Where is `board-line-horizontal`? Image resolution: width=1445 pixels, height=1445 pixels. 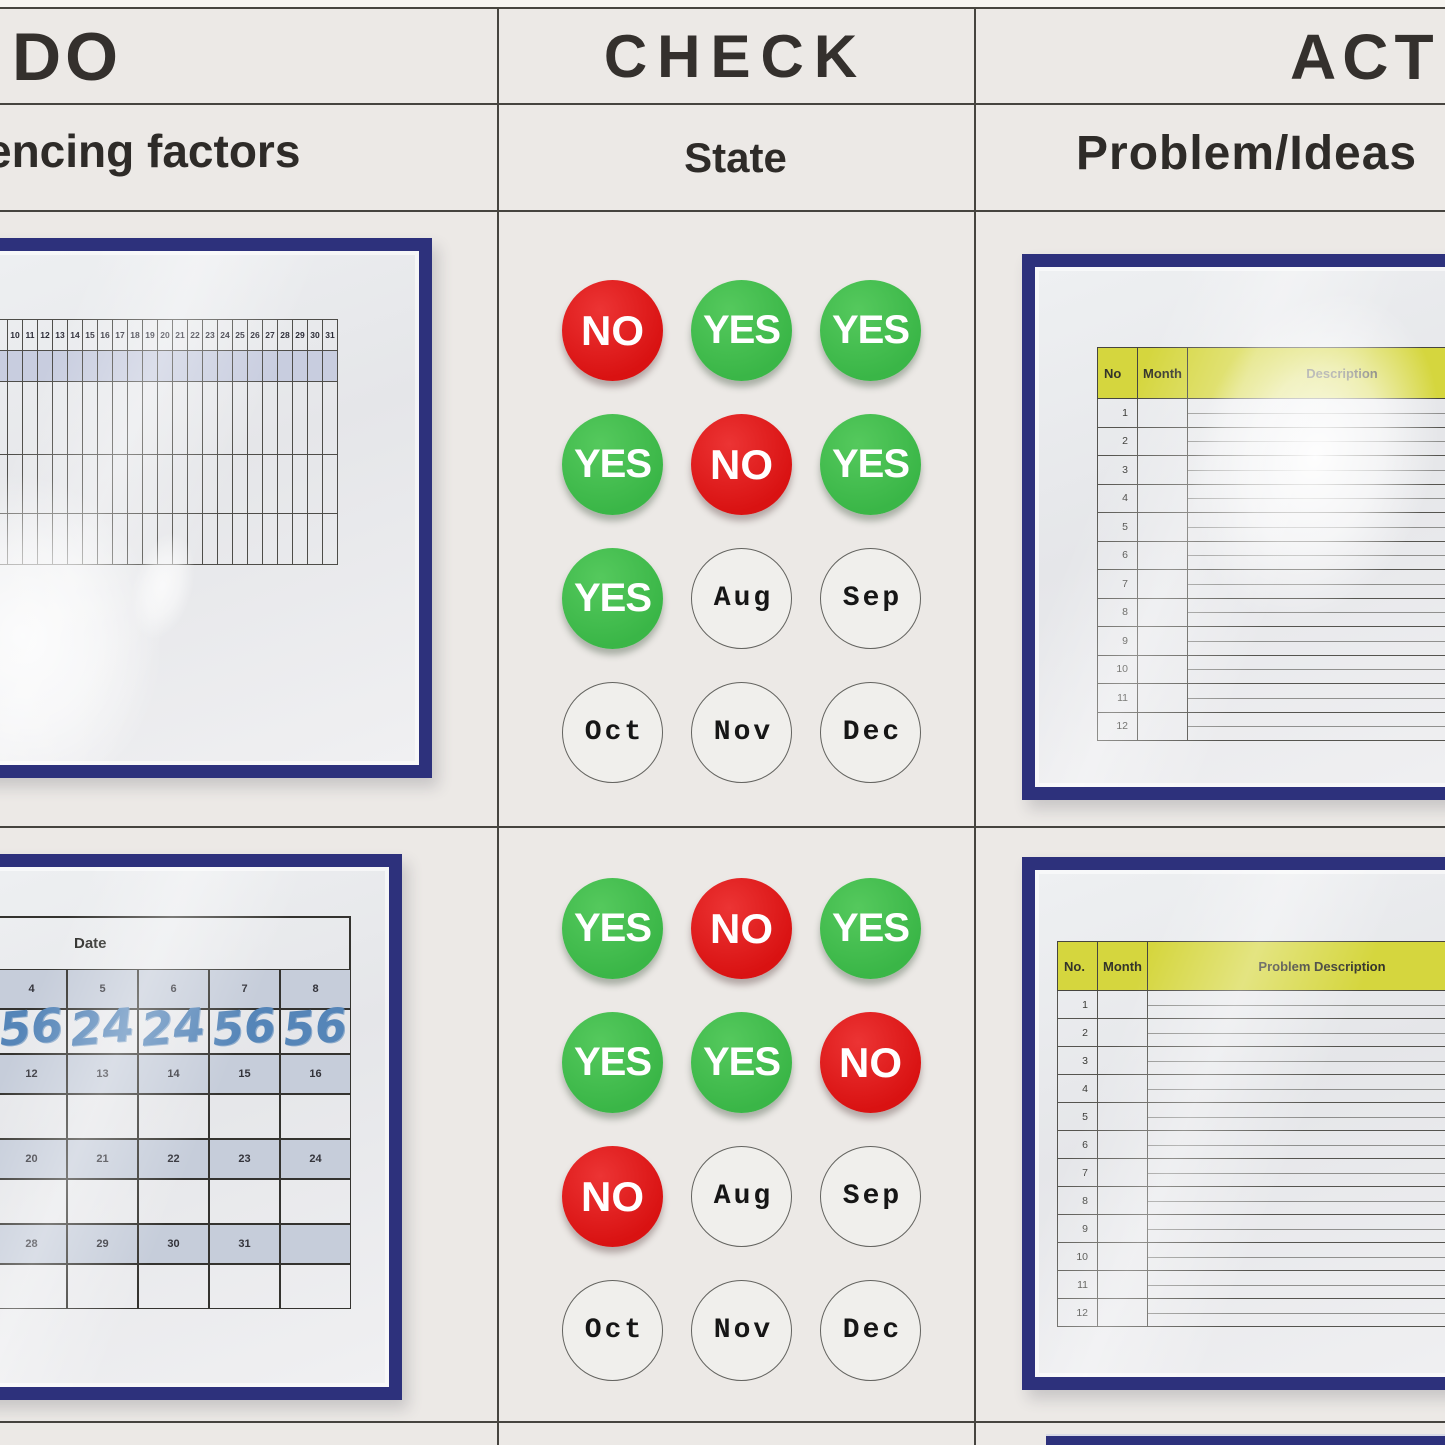 board-line-horizontal is located at coordinates (722, 8).